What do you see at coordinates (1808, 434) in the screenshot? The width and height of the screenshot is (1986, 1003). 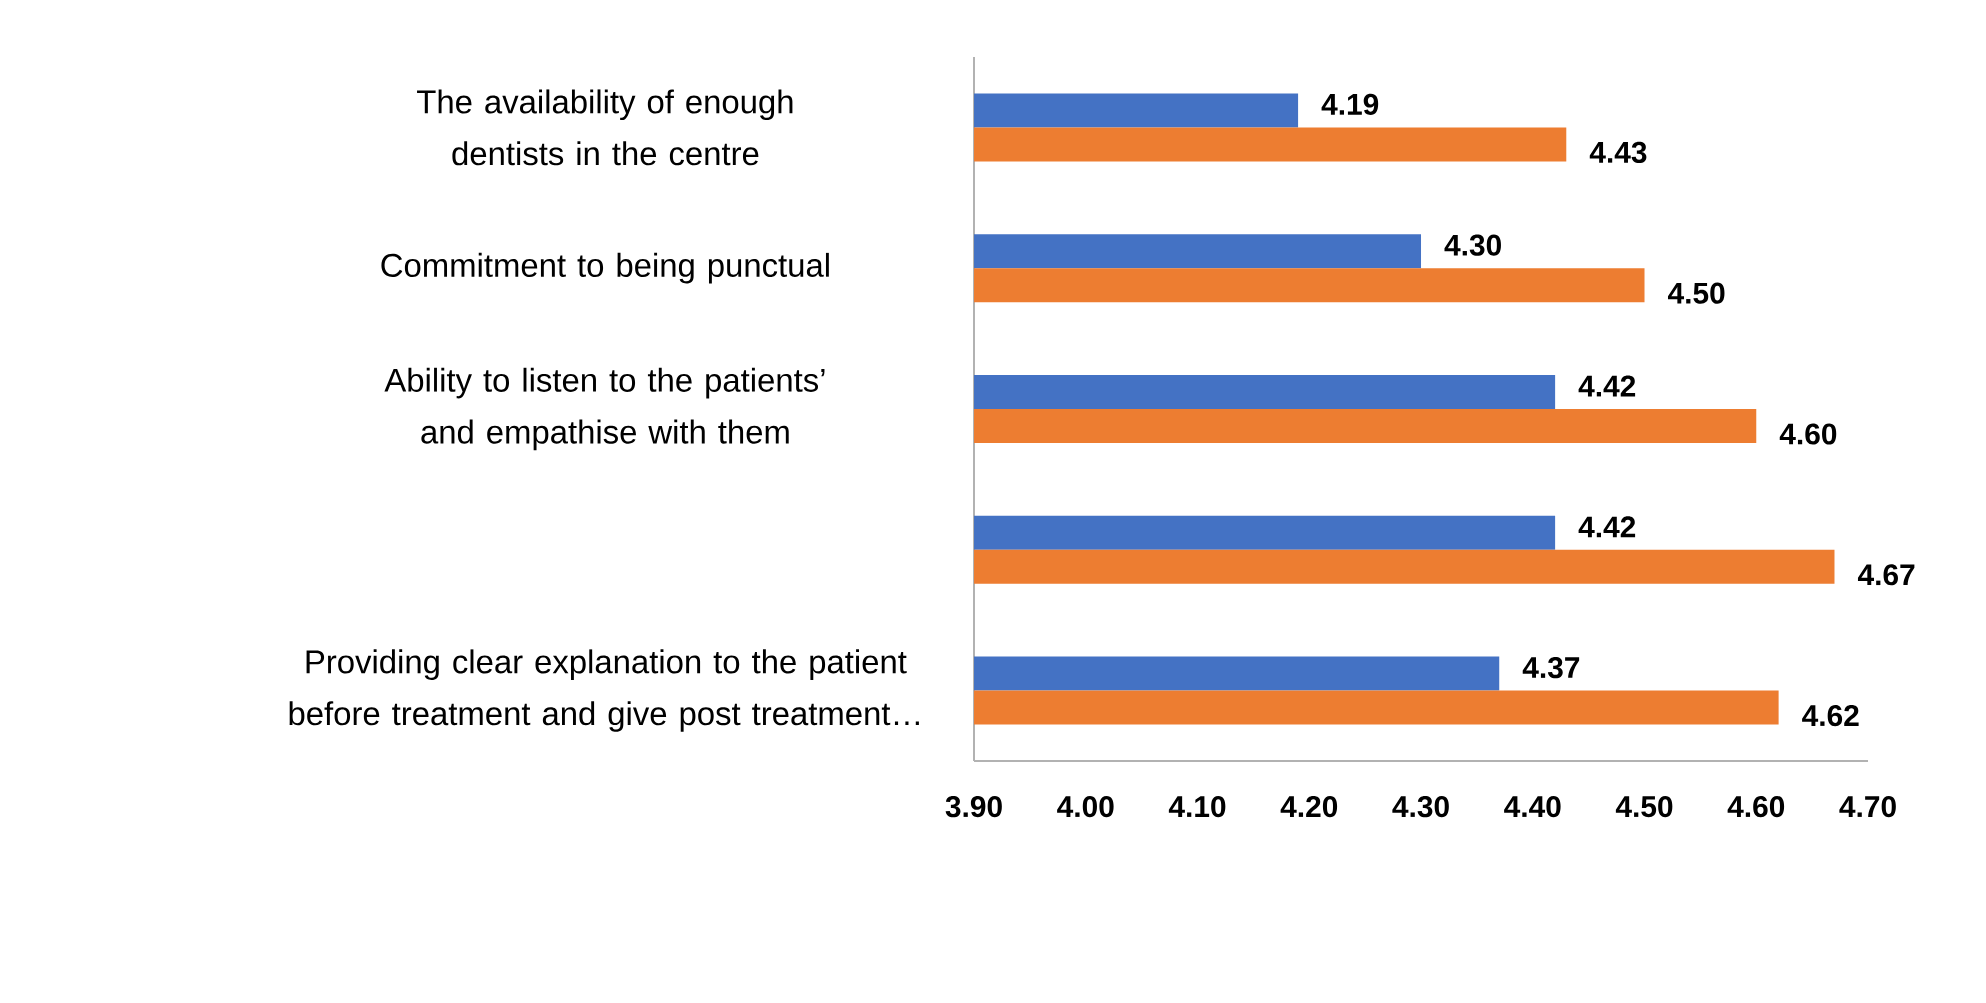 I see `data-label: 4.60` at bounding box center [1808, 434].